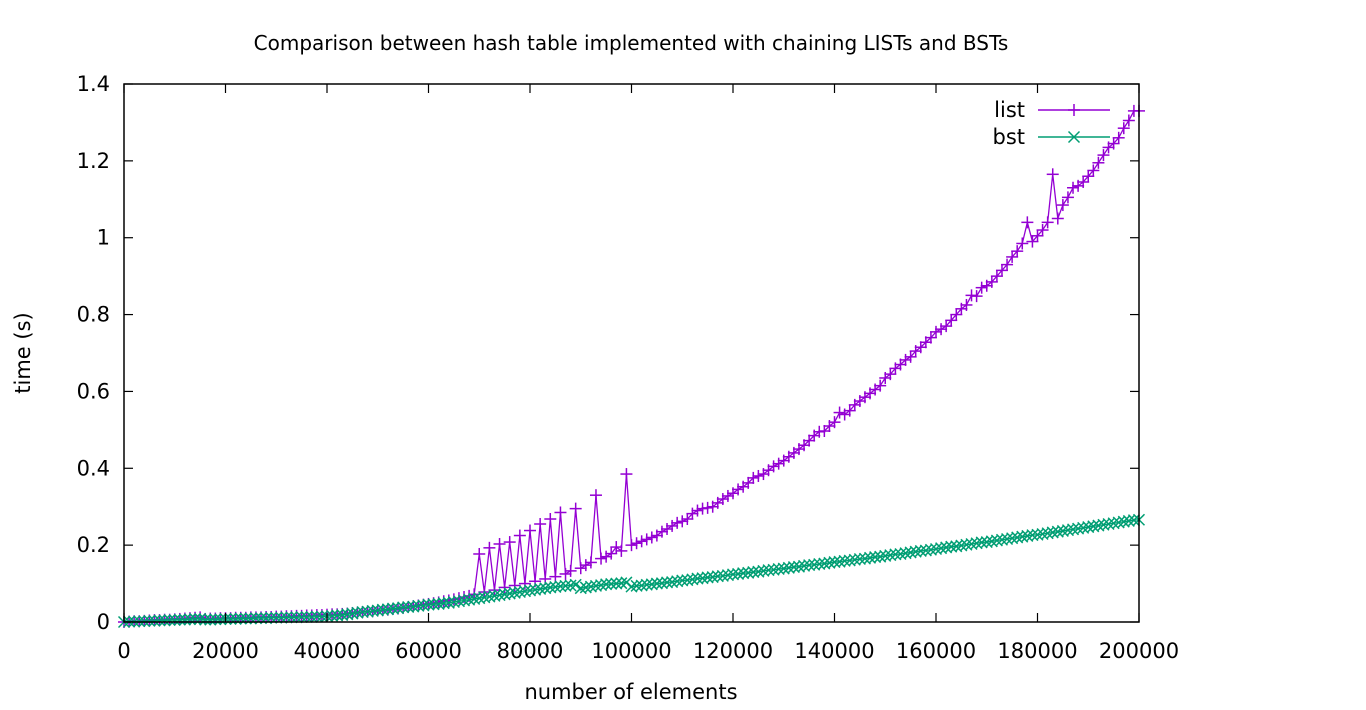 The width and height of the screenshot is (1366, 710). What do you see at coordinates (93, 468) in the screenshot?
I see `y-tick-label: 0.4` at bounding box center [93, 468].